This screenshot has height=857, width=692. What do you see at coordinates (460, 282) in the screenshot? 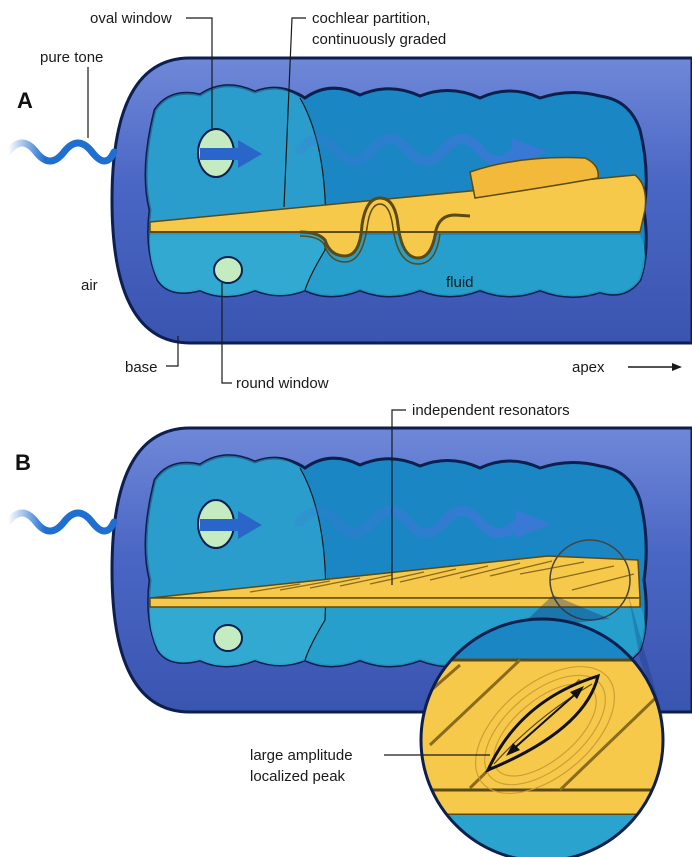
I see `label-fluid: fluid` at bounding box center [460, 282].